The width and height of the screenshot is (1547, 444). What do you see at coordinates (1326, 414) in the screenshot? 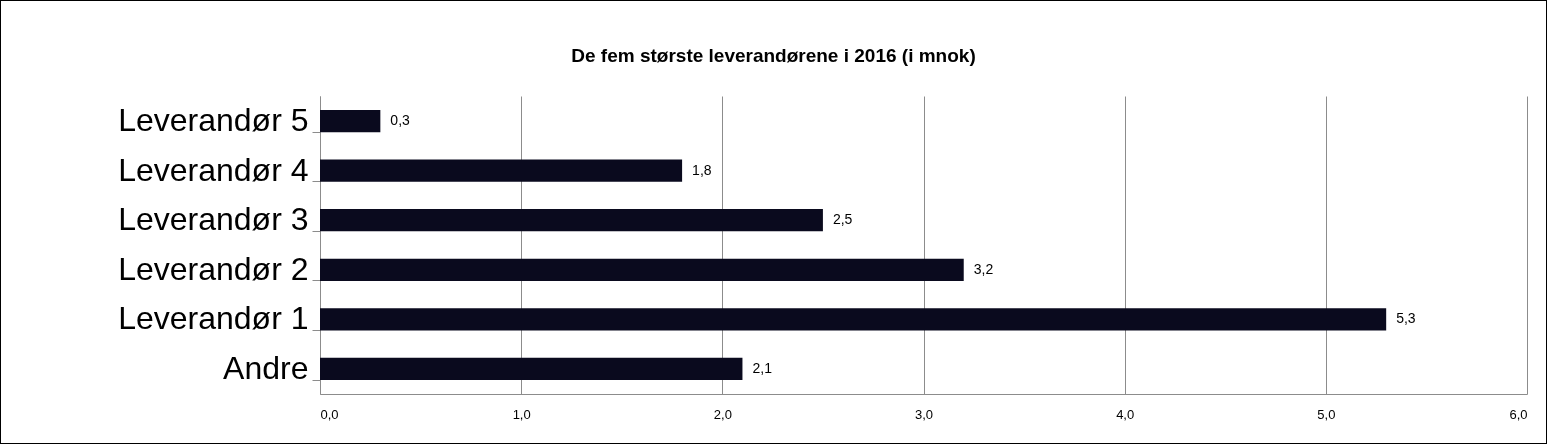
I see `x-tick-label: 5,0` at bounding box center [1326, 414].